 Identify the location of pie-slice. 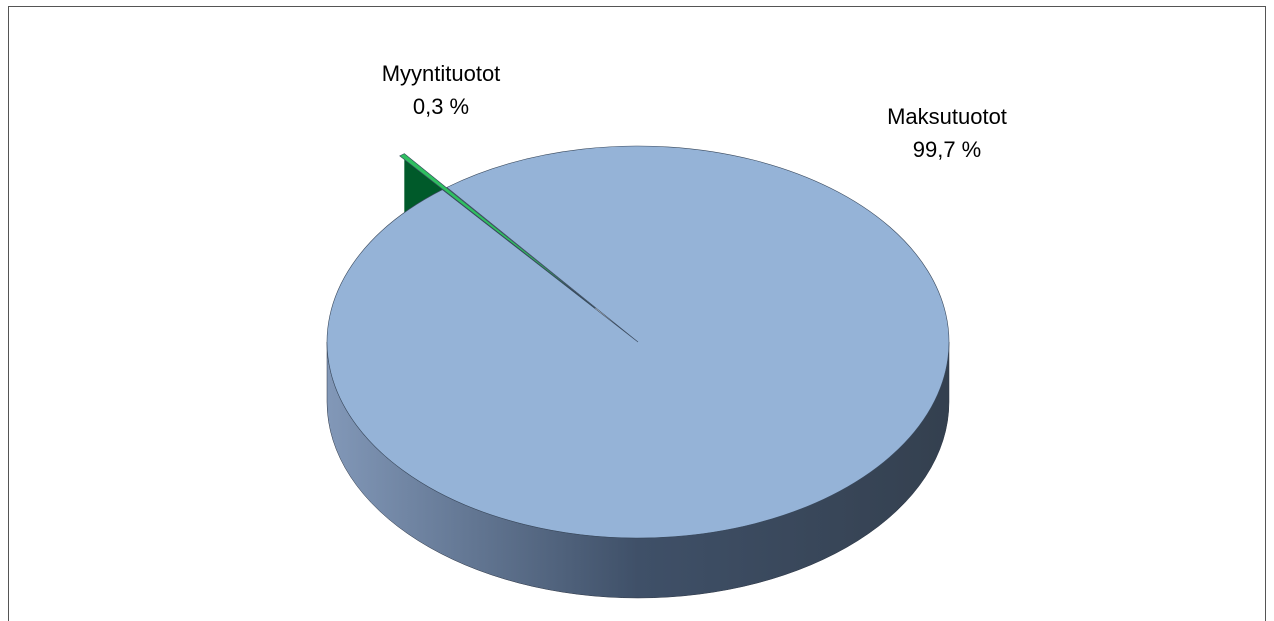
(497, 231).